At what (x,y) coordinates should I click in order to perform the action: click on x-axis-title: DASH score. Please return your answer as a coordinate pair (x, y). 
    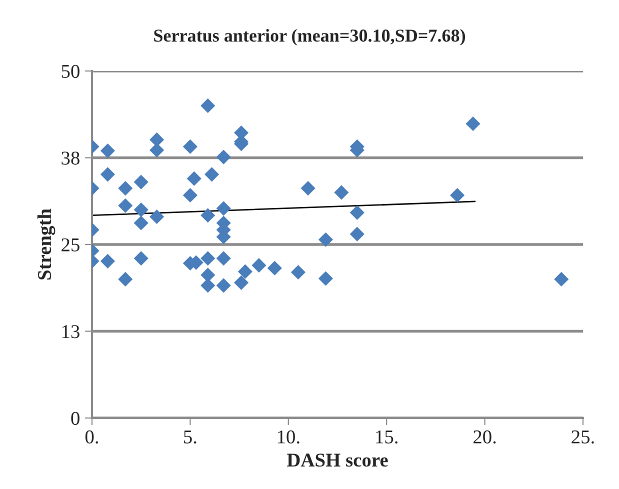
    Looking at the image, I should click on (337, 460).